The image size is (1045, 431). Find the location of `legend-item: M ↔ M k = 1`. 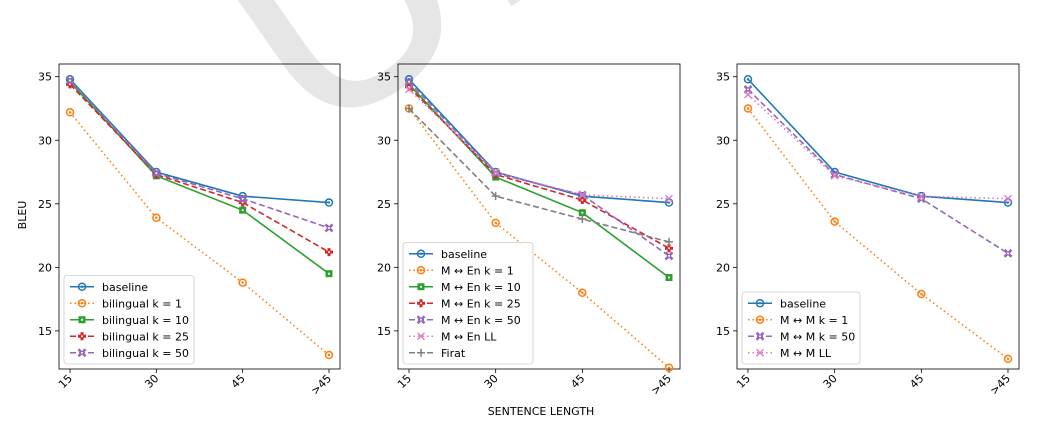

legend-item: M ↔ M k = 1 is located at coordinates (798, 320).